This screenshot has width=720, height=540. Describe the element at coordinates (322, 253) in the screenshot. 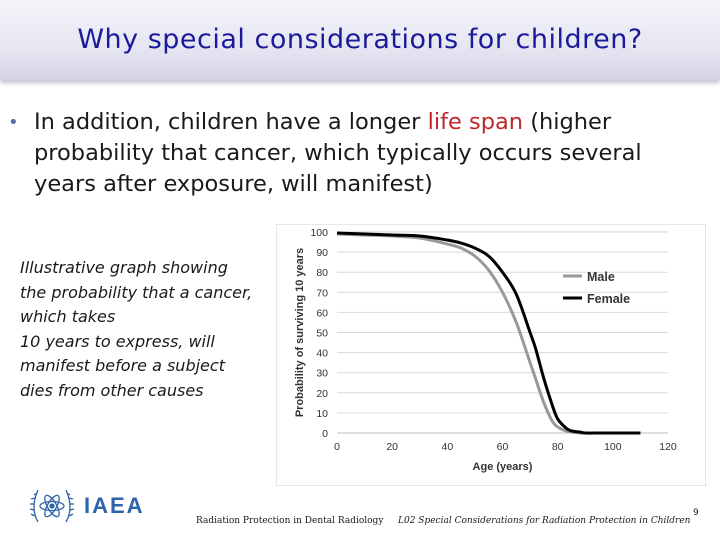

I see `y-tick-label: 90` at that location.